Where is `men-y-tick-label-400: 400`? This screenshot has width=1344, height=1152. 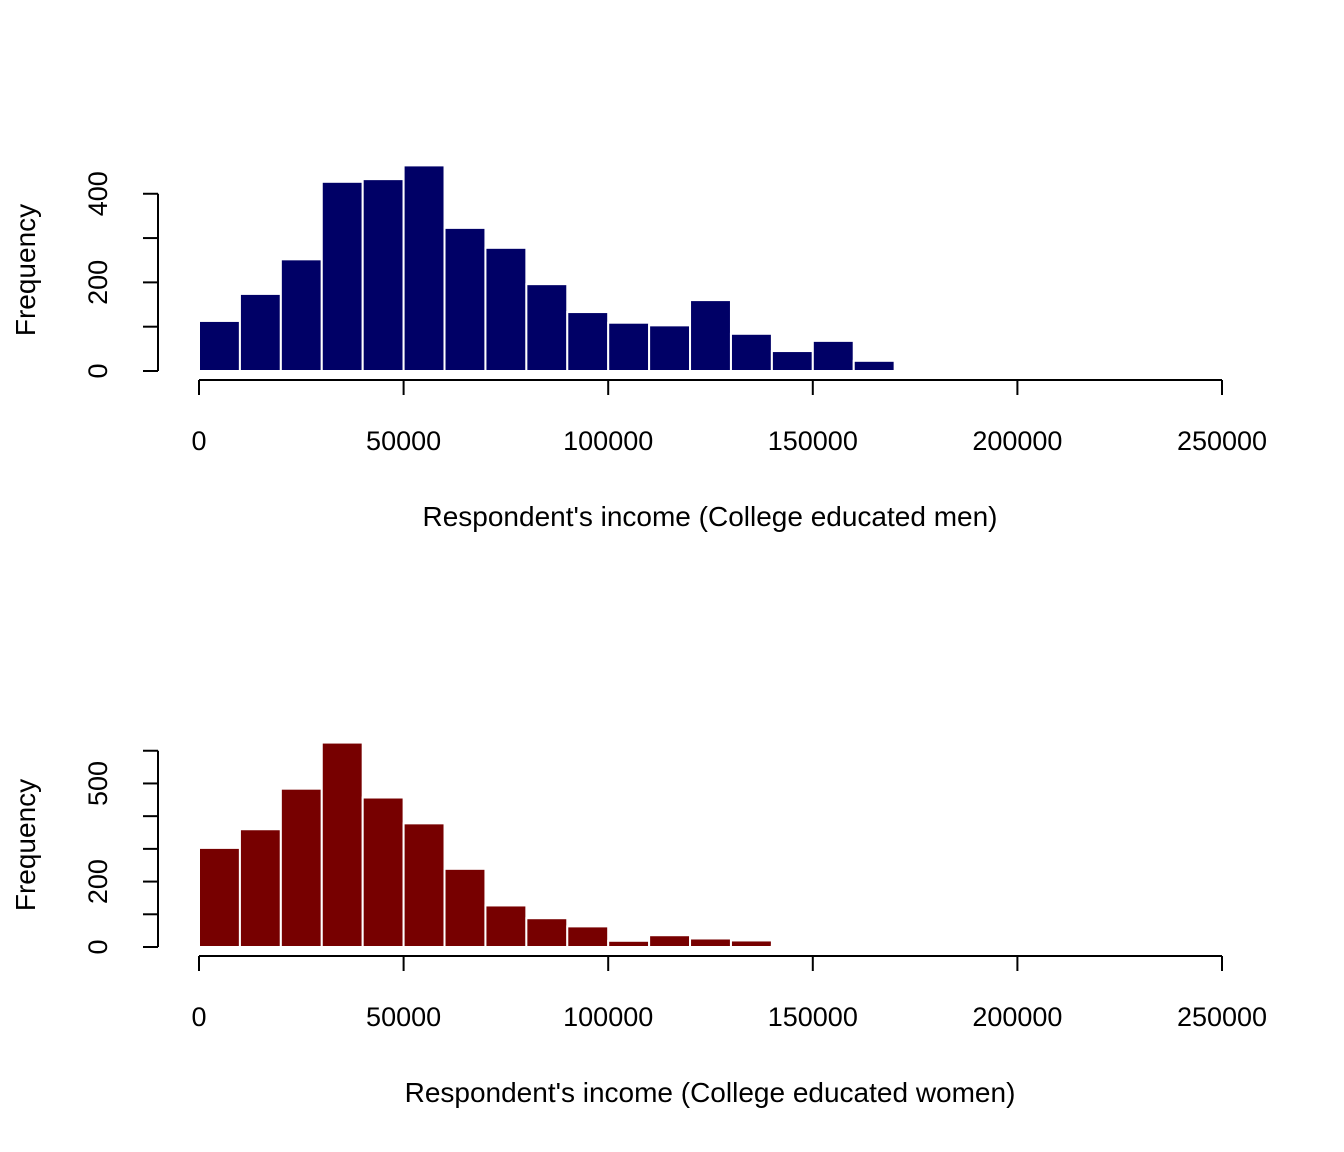 men-y-tick-label-400: 400 is located at coordinates (98, 193).